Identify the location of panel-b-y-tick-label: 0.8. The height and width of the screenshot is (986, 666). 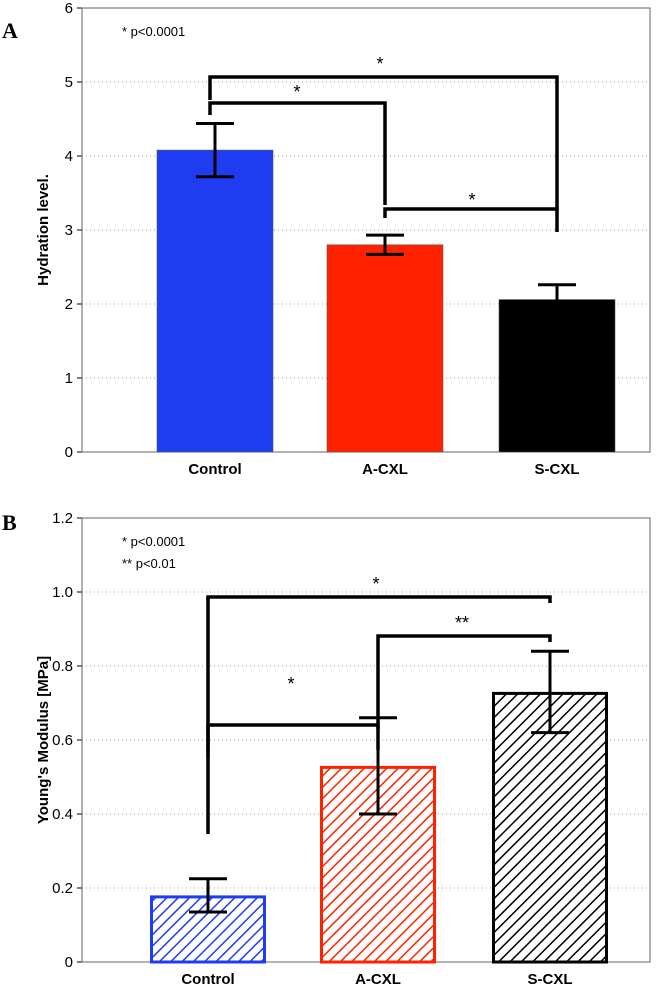
(62, 666).